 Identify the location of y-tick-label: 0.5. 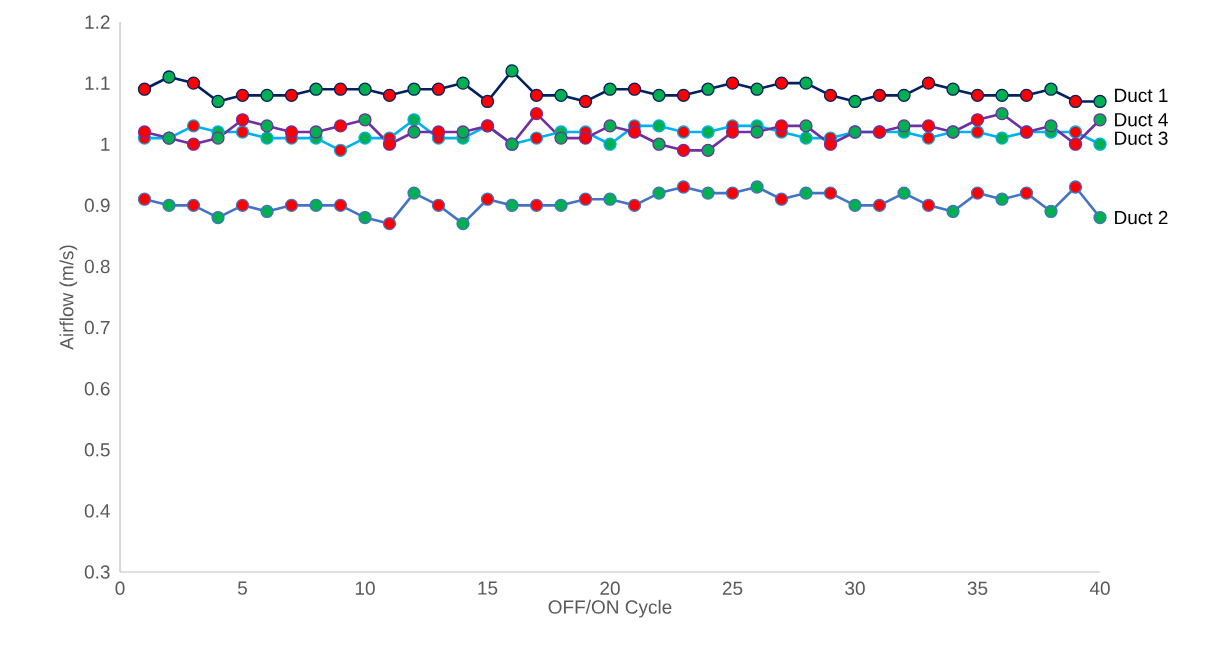
(97, 450).